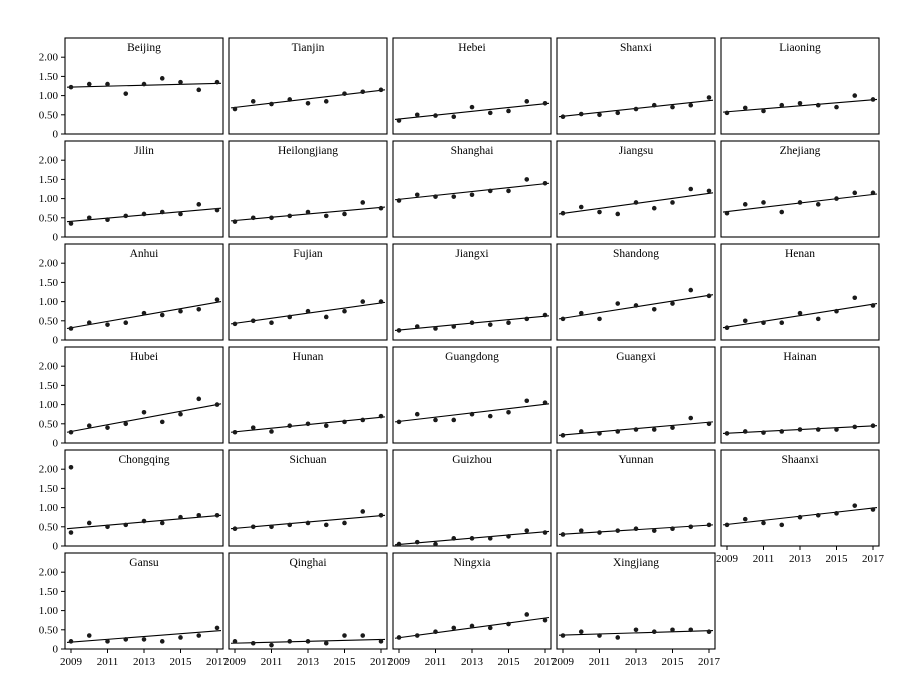 This screenshot has width=919, height=683. I want to click on panel-title: Chongqing, so click(143, 460).